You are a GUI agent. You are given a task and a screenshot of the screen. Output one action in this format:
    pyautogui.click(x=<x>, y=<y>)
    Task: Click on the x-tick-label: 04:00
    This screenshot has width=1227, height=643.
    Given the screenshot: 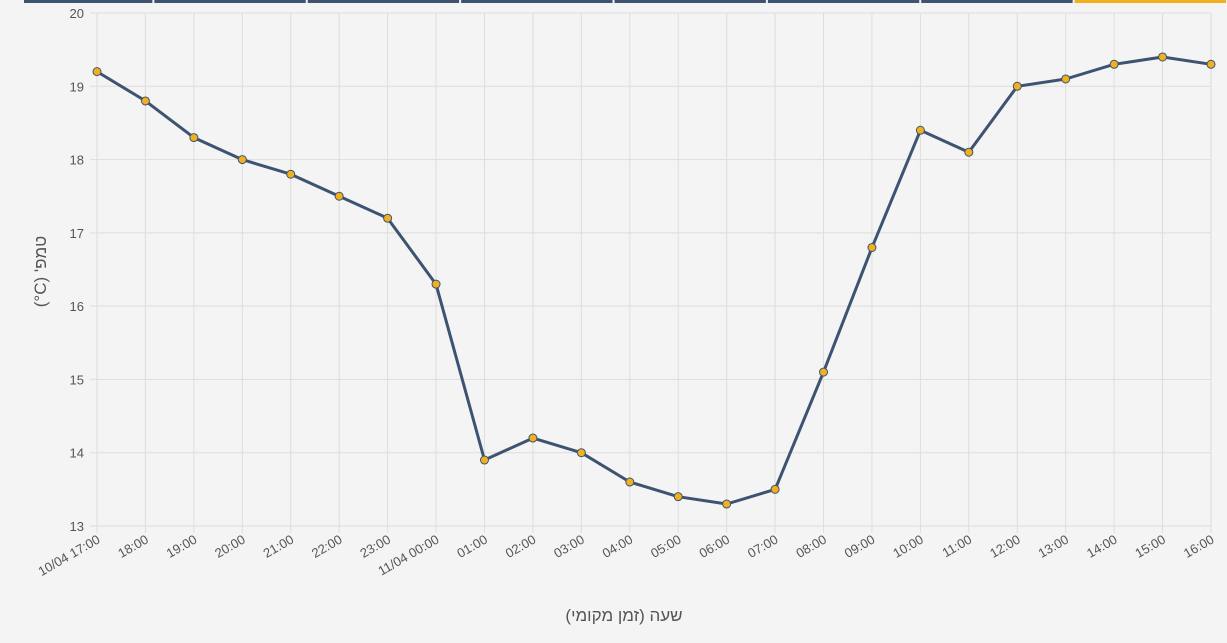 What is the action you would take?
    pyautogui.click(x=618, y=546)
    